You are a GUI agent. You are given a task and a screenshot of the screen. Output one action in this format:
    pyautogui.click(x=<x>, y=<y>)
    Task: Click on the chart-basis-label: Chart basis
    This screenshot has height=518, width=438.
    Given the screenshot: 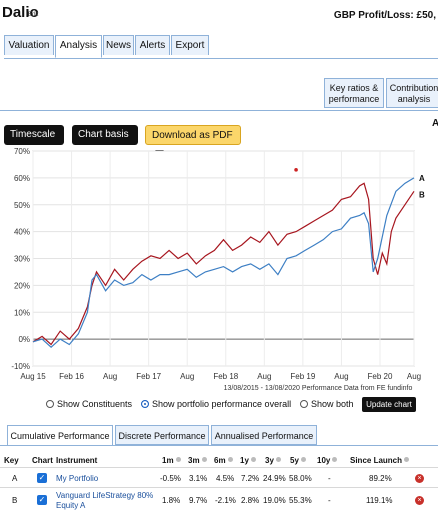 What is the action you would take?
    pyautogui.click(x=103, y=134)
    